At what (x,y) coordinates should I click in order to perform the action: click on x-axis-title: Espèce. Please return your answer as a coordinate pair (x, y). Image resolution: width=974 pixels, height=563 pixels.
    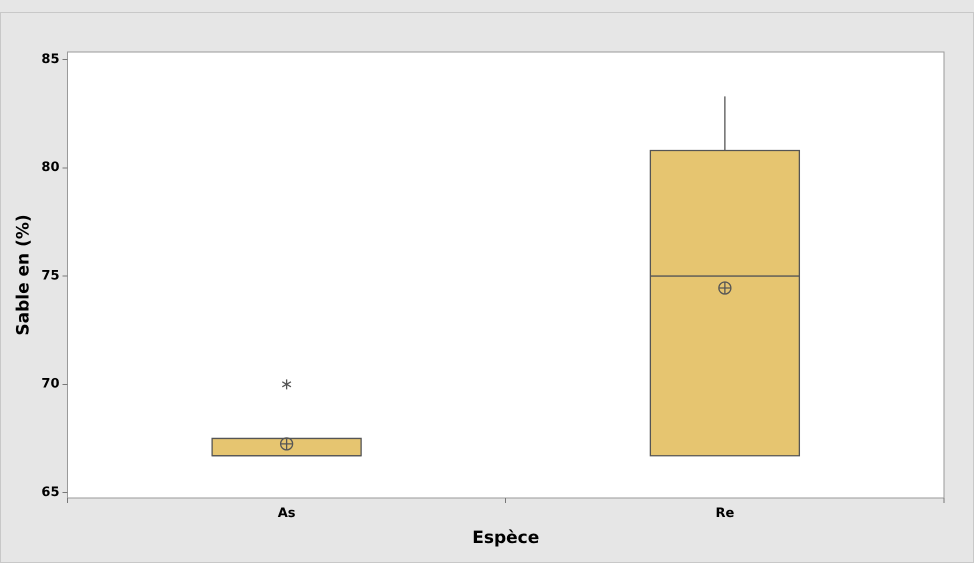
    Looking at the image, I should click on (506, 538).